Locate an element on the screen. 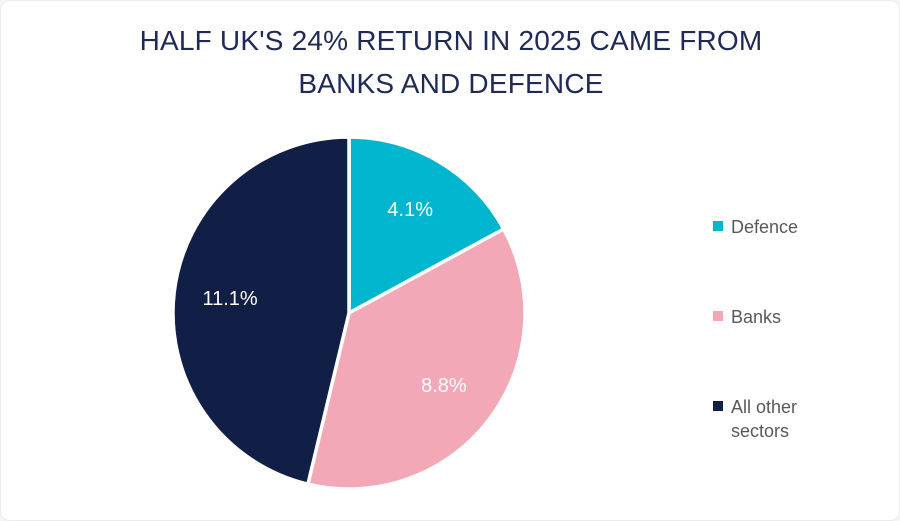 This screenshot has height=521, width=900. chart-title-line-2: BANKS AND DEFENCE is located at coordinates (451, 83).